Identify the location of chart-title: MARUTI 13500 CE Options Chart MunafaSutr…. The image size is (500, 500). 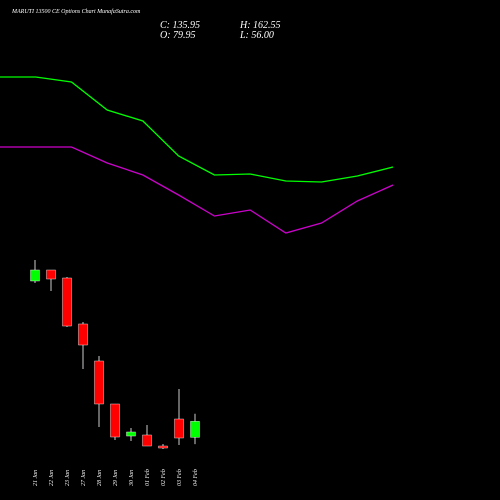
(76, 11).